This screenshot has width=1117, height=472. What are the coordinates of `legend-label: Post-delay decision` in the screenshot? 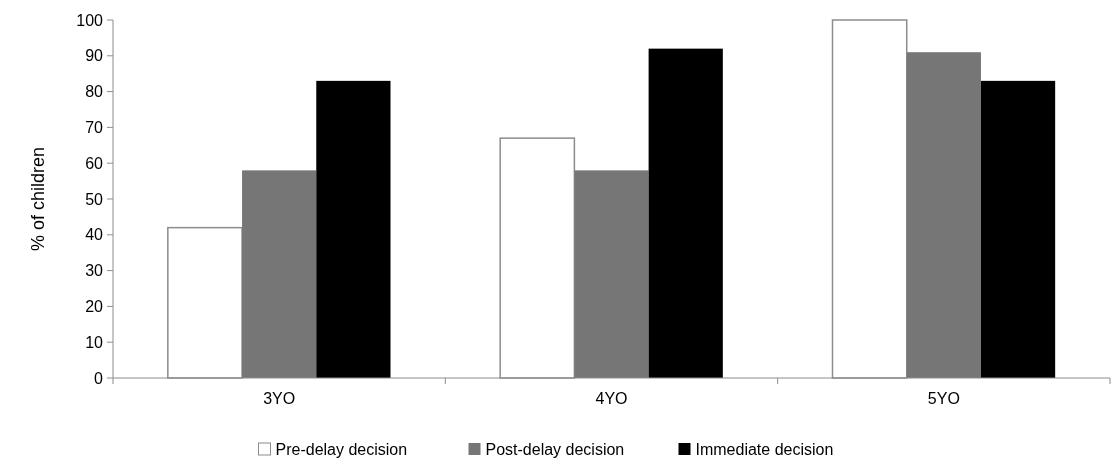 It's located at (555, 449).